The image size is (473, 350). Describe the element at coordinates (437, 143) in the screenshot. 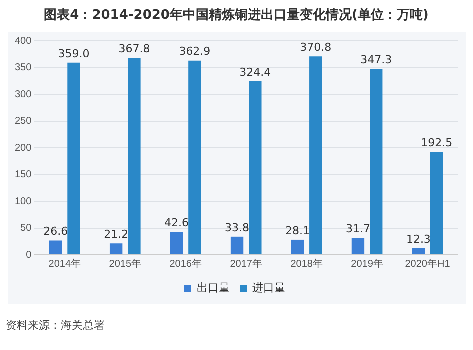

I see `text: 192.5` at that location.